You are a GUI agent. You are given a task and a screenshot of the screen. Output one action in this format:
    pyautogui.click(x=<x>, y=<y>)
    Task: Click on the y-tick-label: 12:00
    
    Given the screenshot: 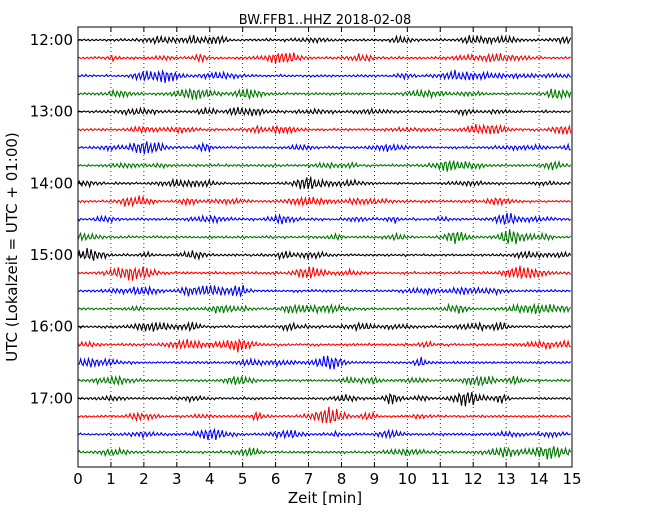 What is the action you would take?
    pyautogui.click(x=51, y=40)
    